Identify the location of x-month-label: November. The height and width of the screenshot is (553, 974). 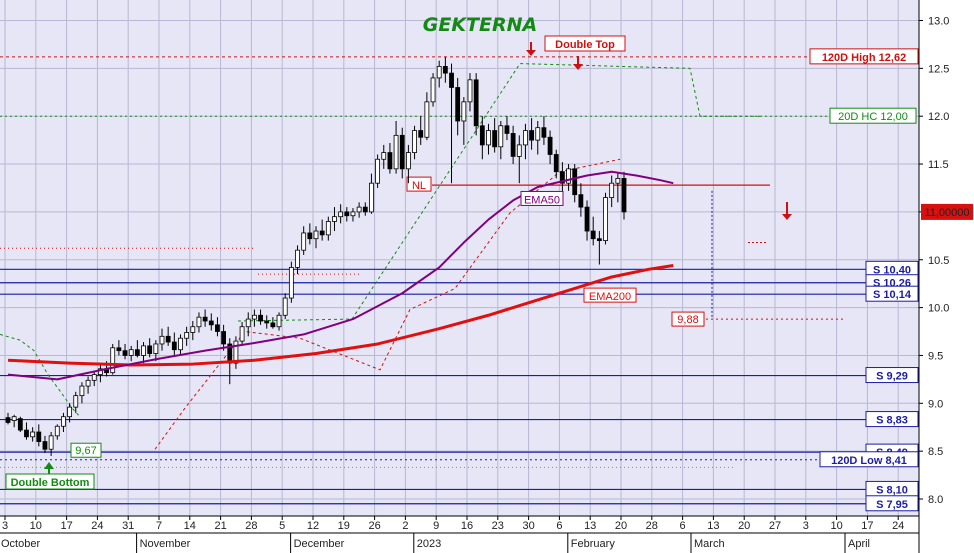
(165, 544).